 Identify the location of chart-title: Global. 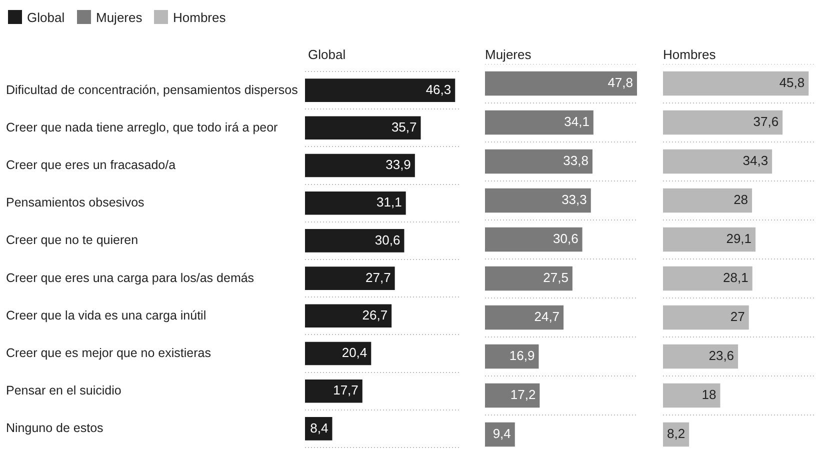
(327, 54).